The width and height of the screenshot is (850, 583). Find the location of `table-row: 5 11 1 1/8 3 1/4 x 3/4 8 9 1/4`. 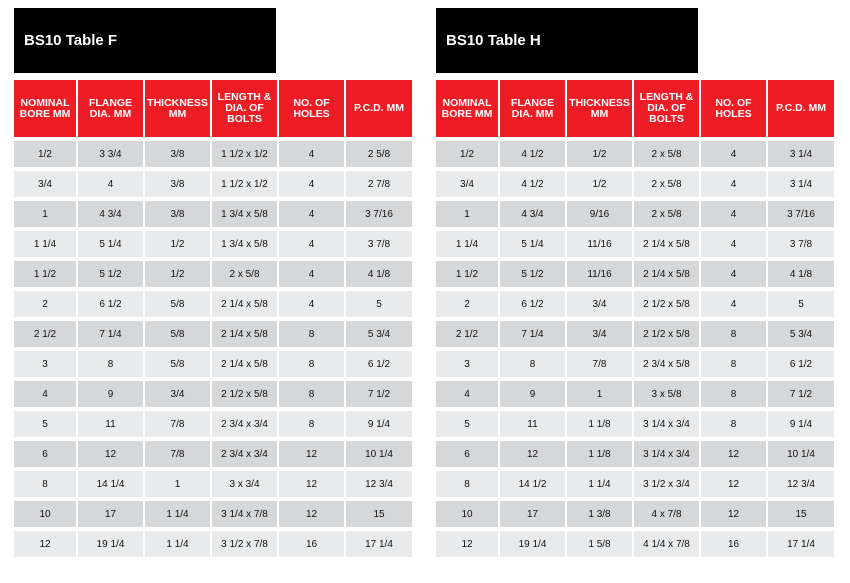

table-row: 5 11 1 1/8 3 1/4 x 3/4 8 9 1/4 is located at coordinates (635, 422).